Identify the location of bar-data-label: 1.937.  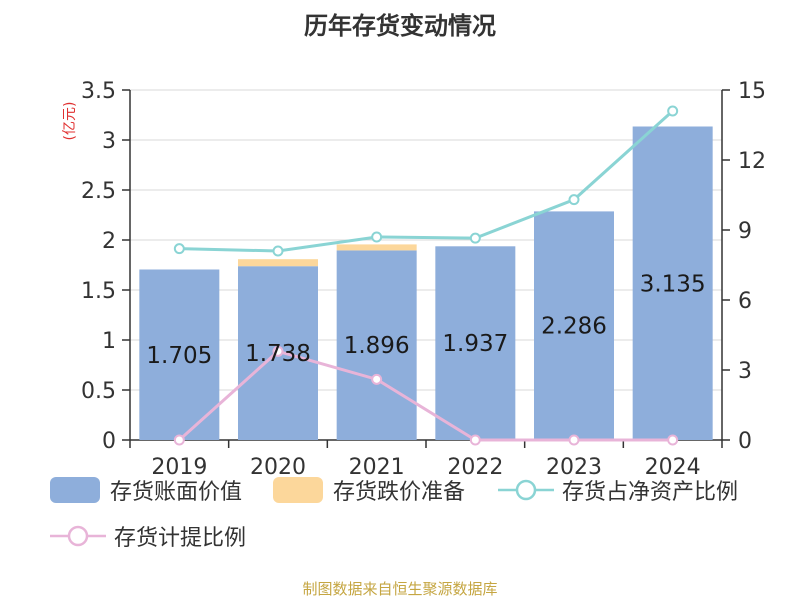
(475, 344).